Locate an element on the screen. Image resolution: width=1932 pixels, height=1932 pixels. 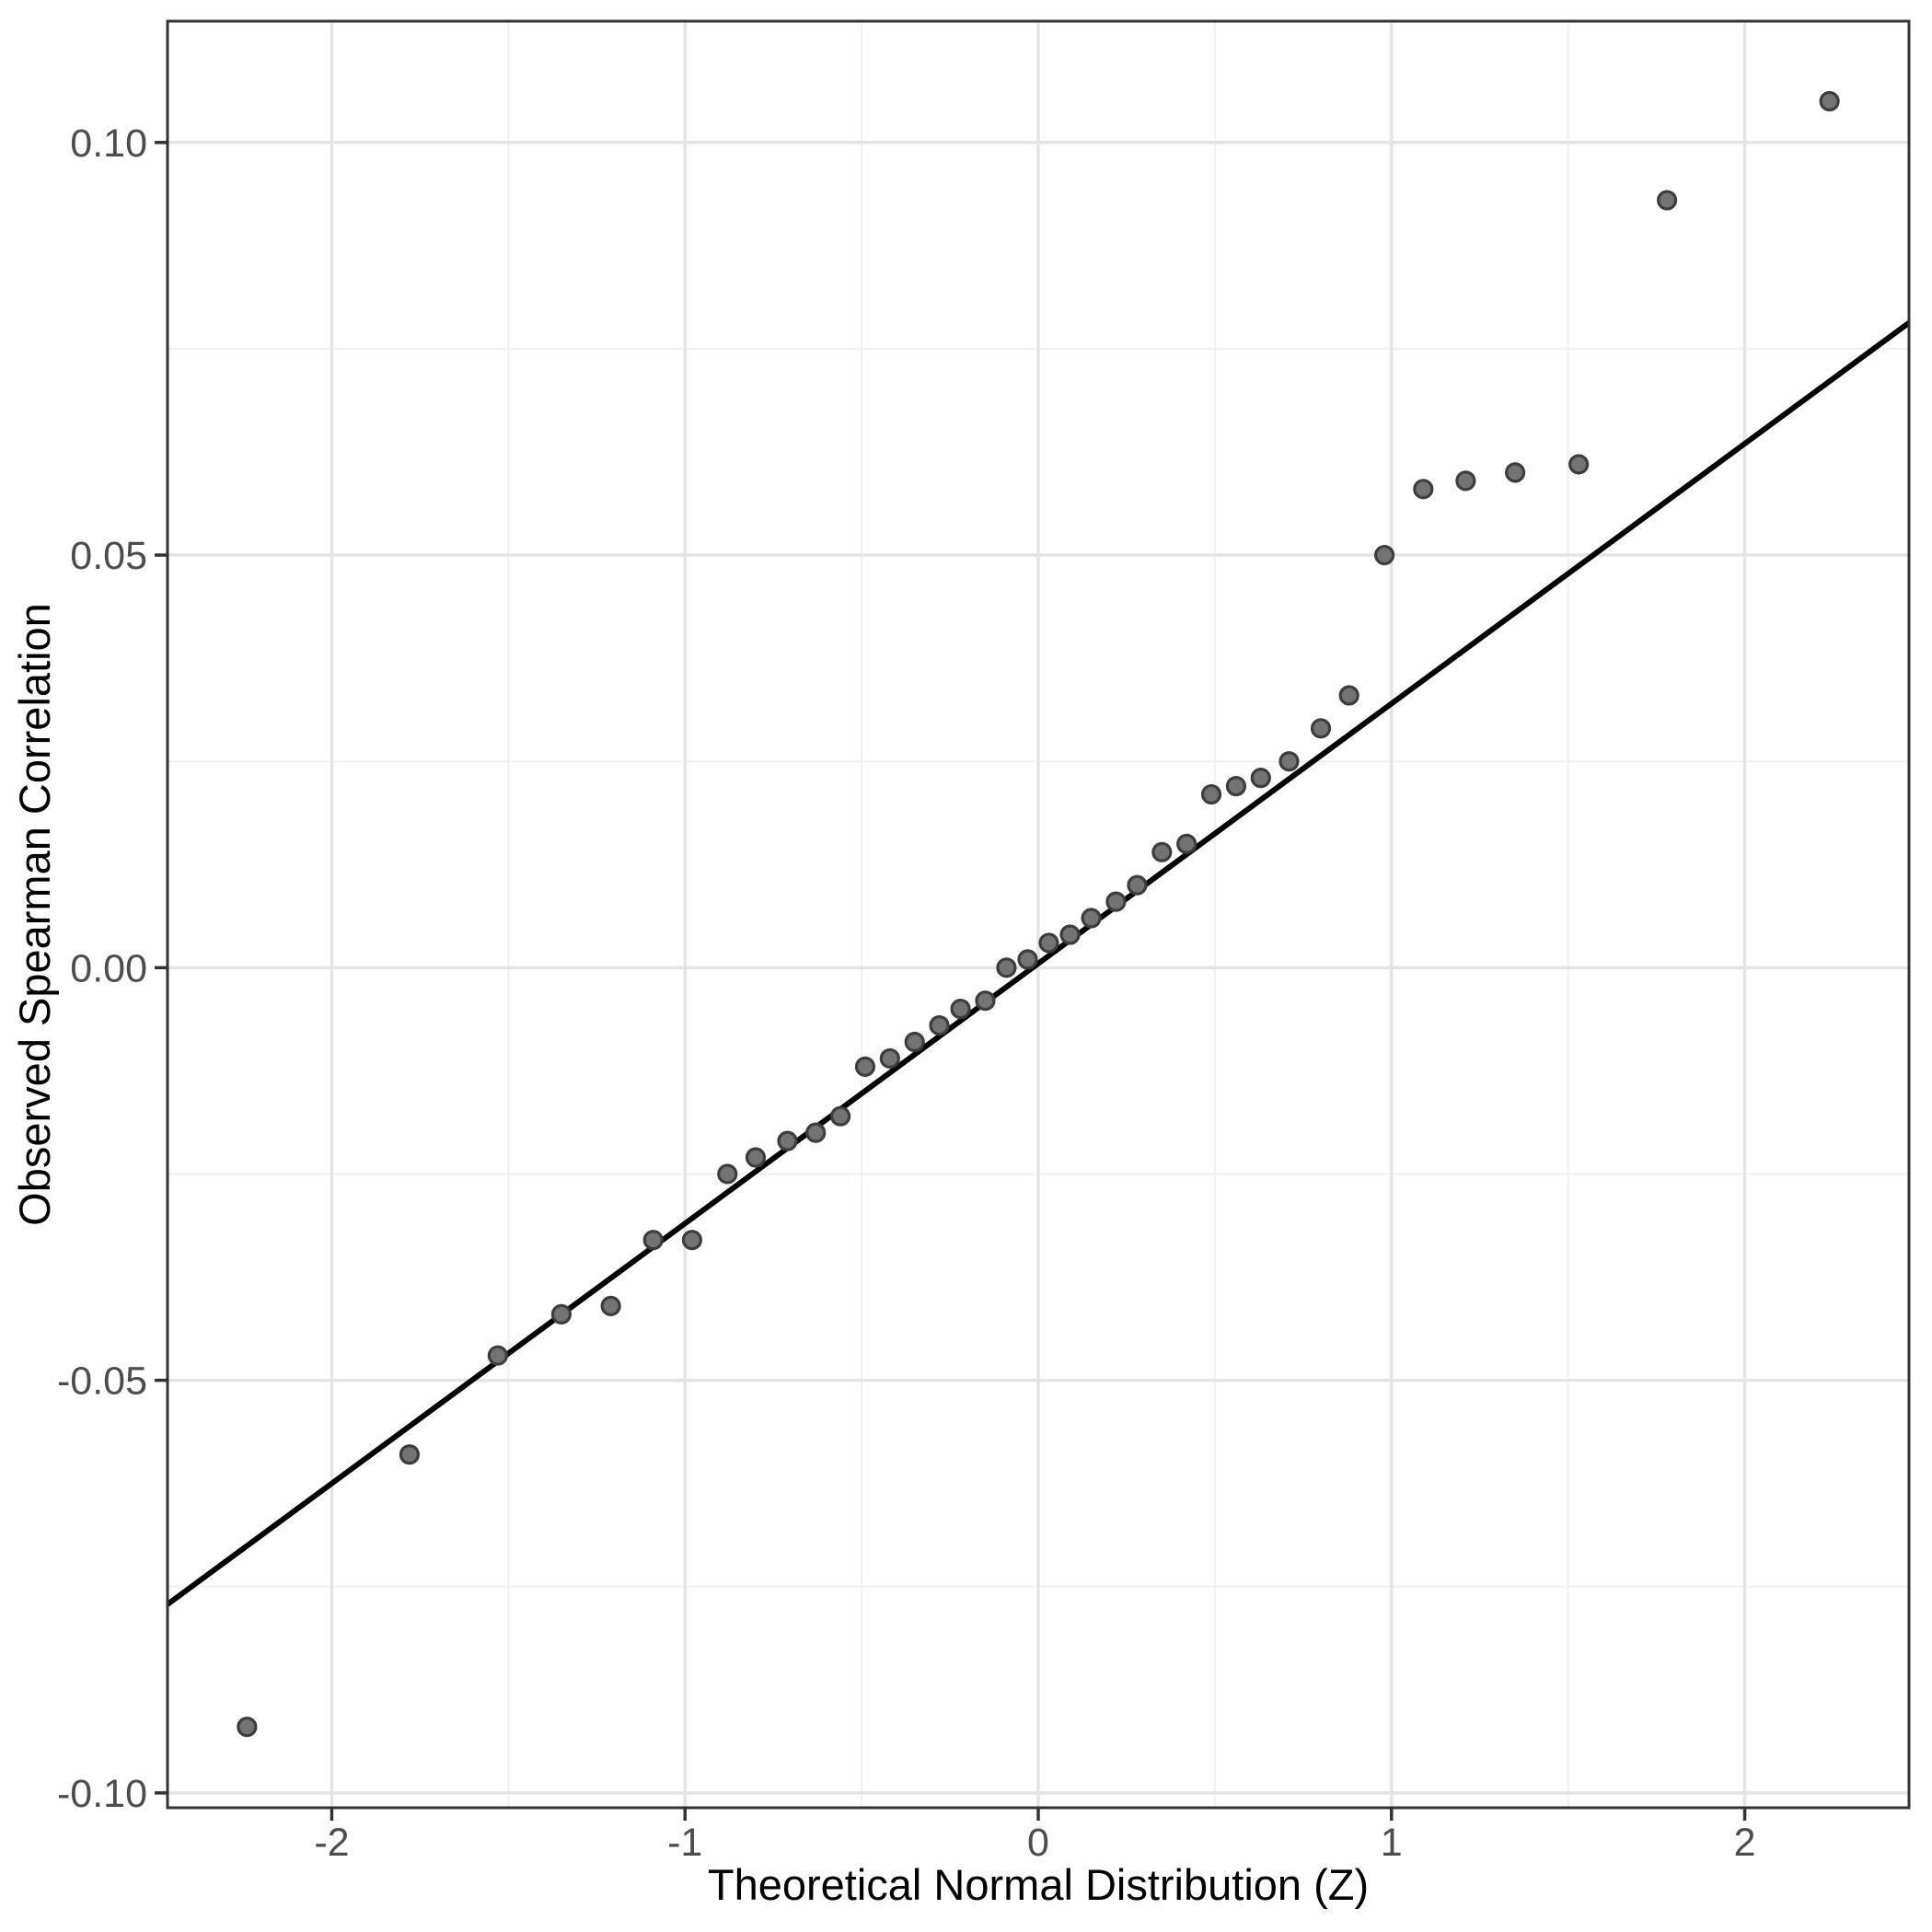
x-tick-label: -2 is located at coordinates (332, 1843).